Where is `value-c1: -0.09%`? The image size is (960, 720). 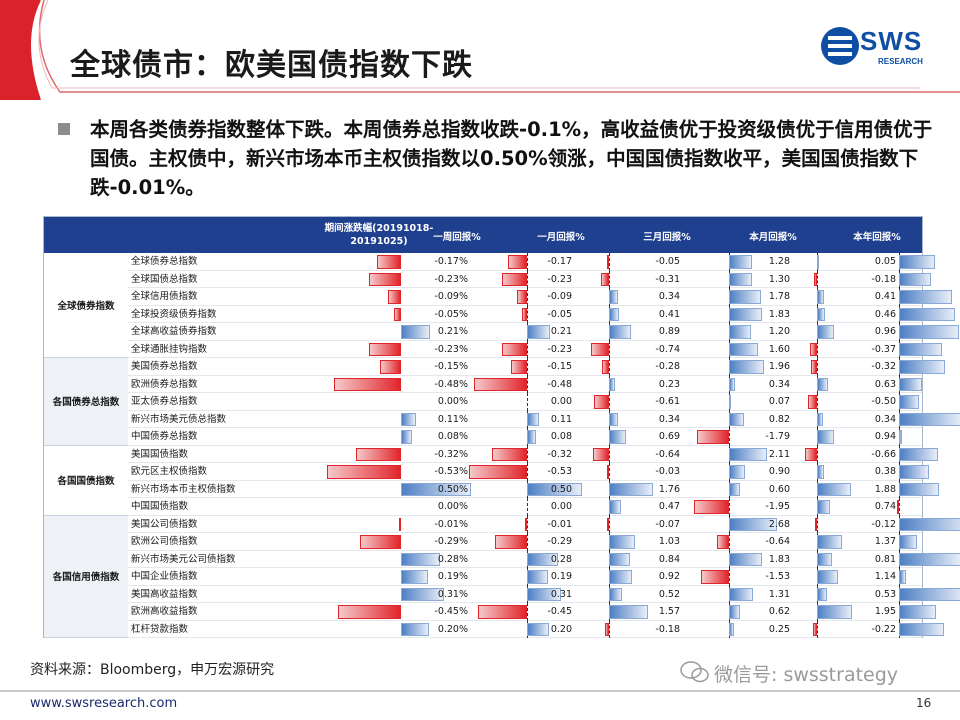 value-c1: -0.09% is located at coordinates (451, 296).